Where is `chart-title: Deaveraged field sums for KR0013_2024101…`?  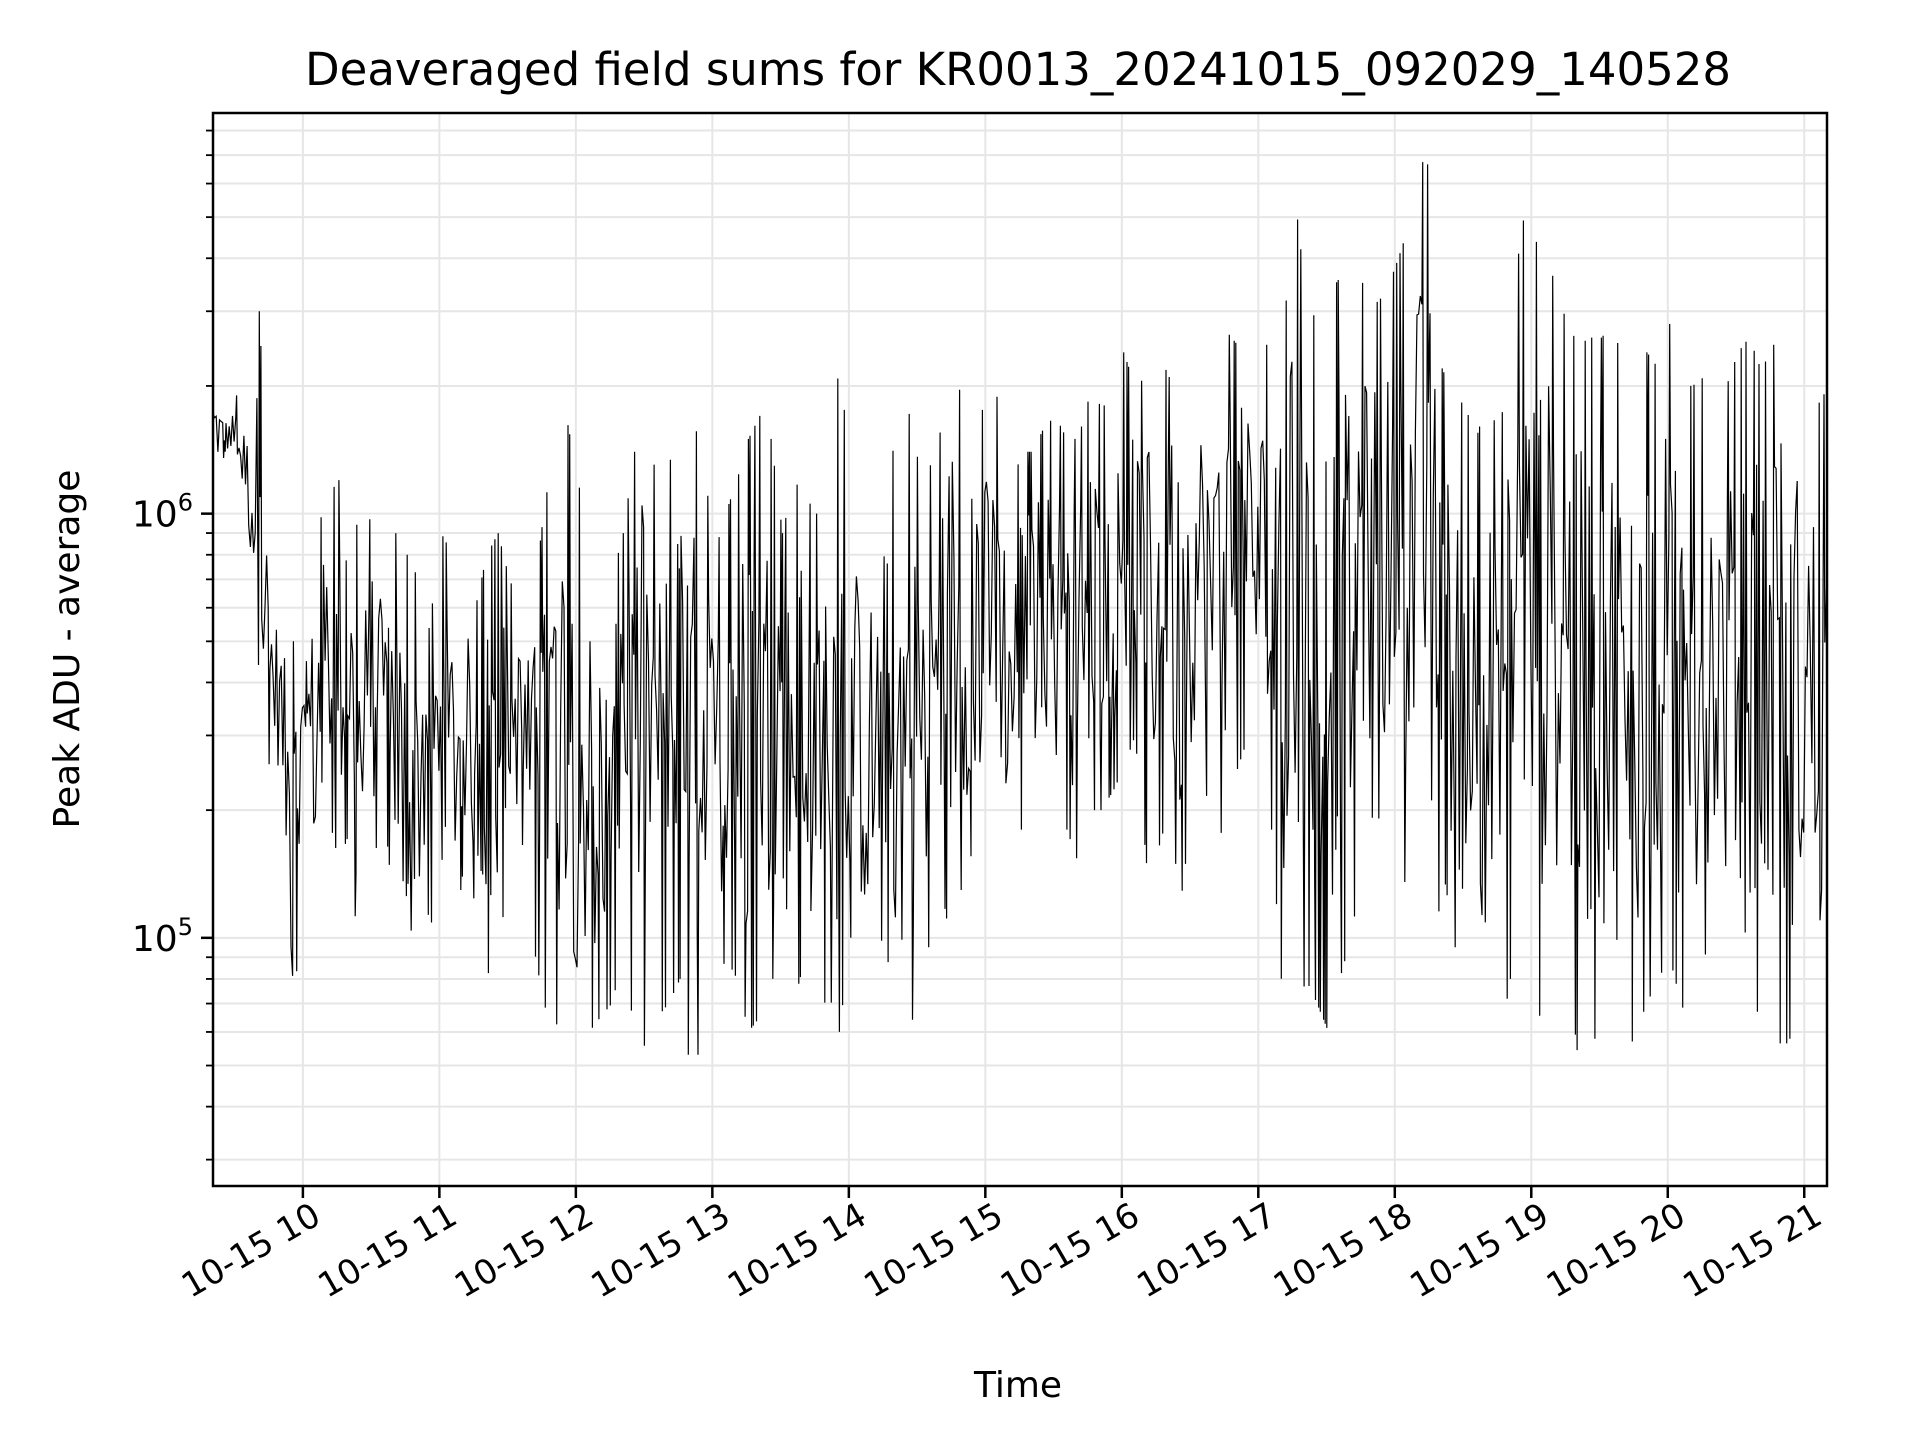 chart-title: Deaveraged field sums for KR0013_2024101… is located at coordinates (1018, 69).